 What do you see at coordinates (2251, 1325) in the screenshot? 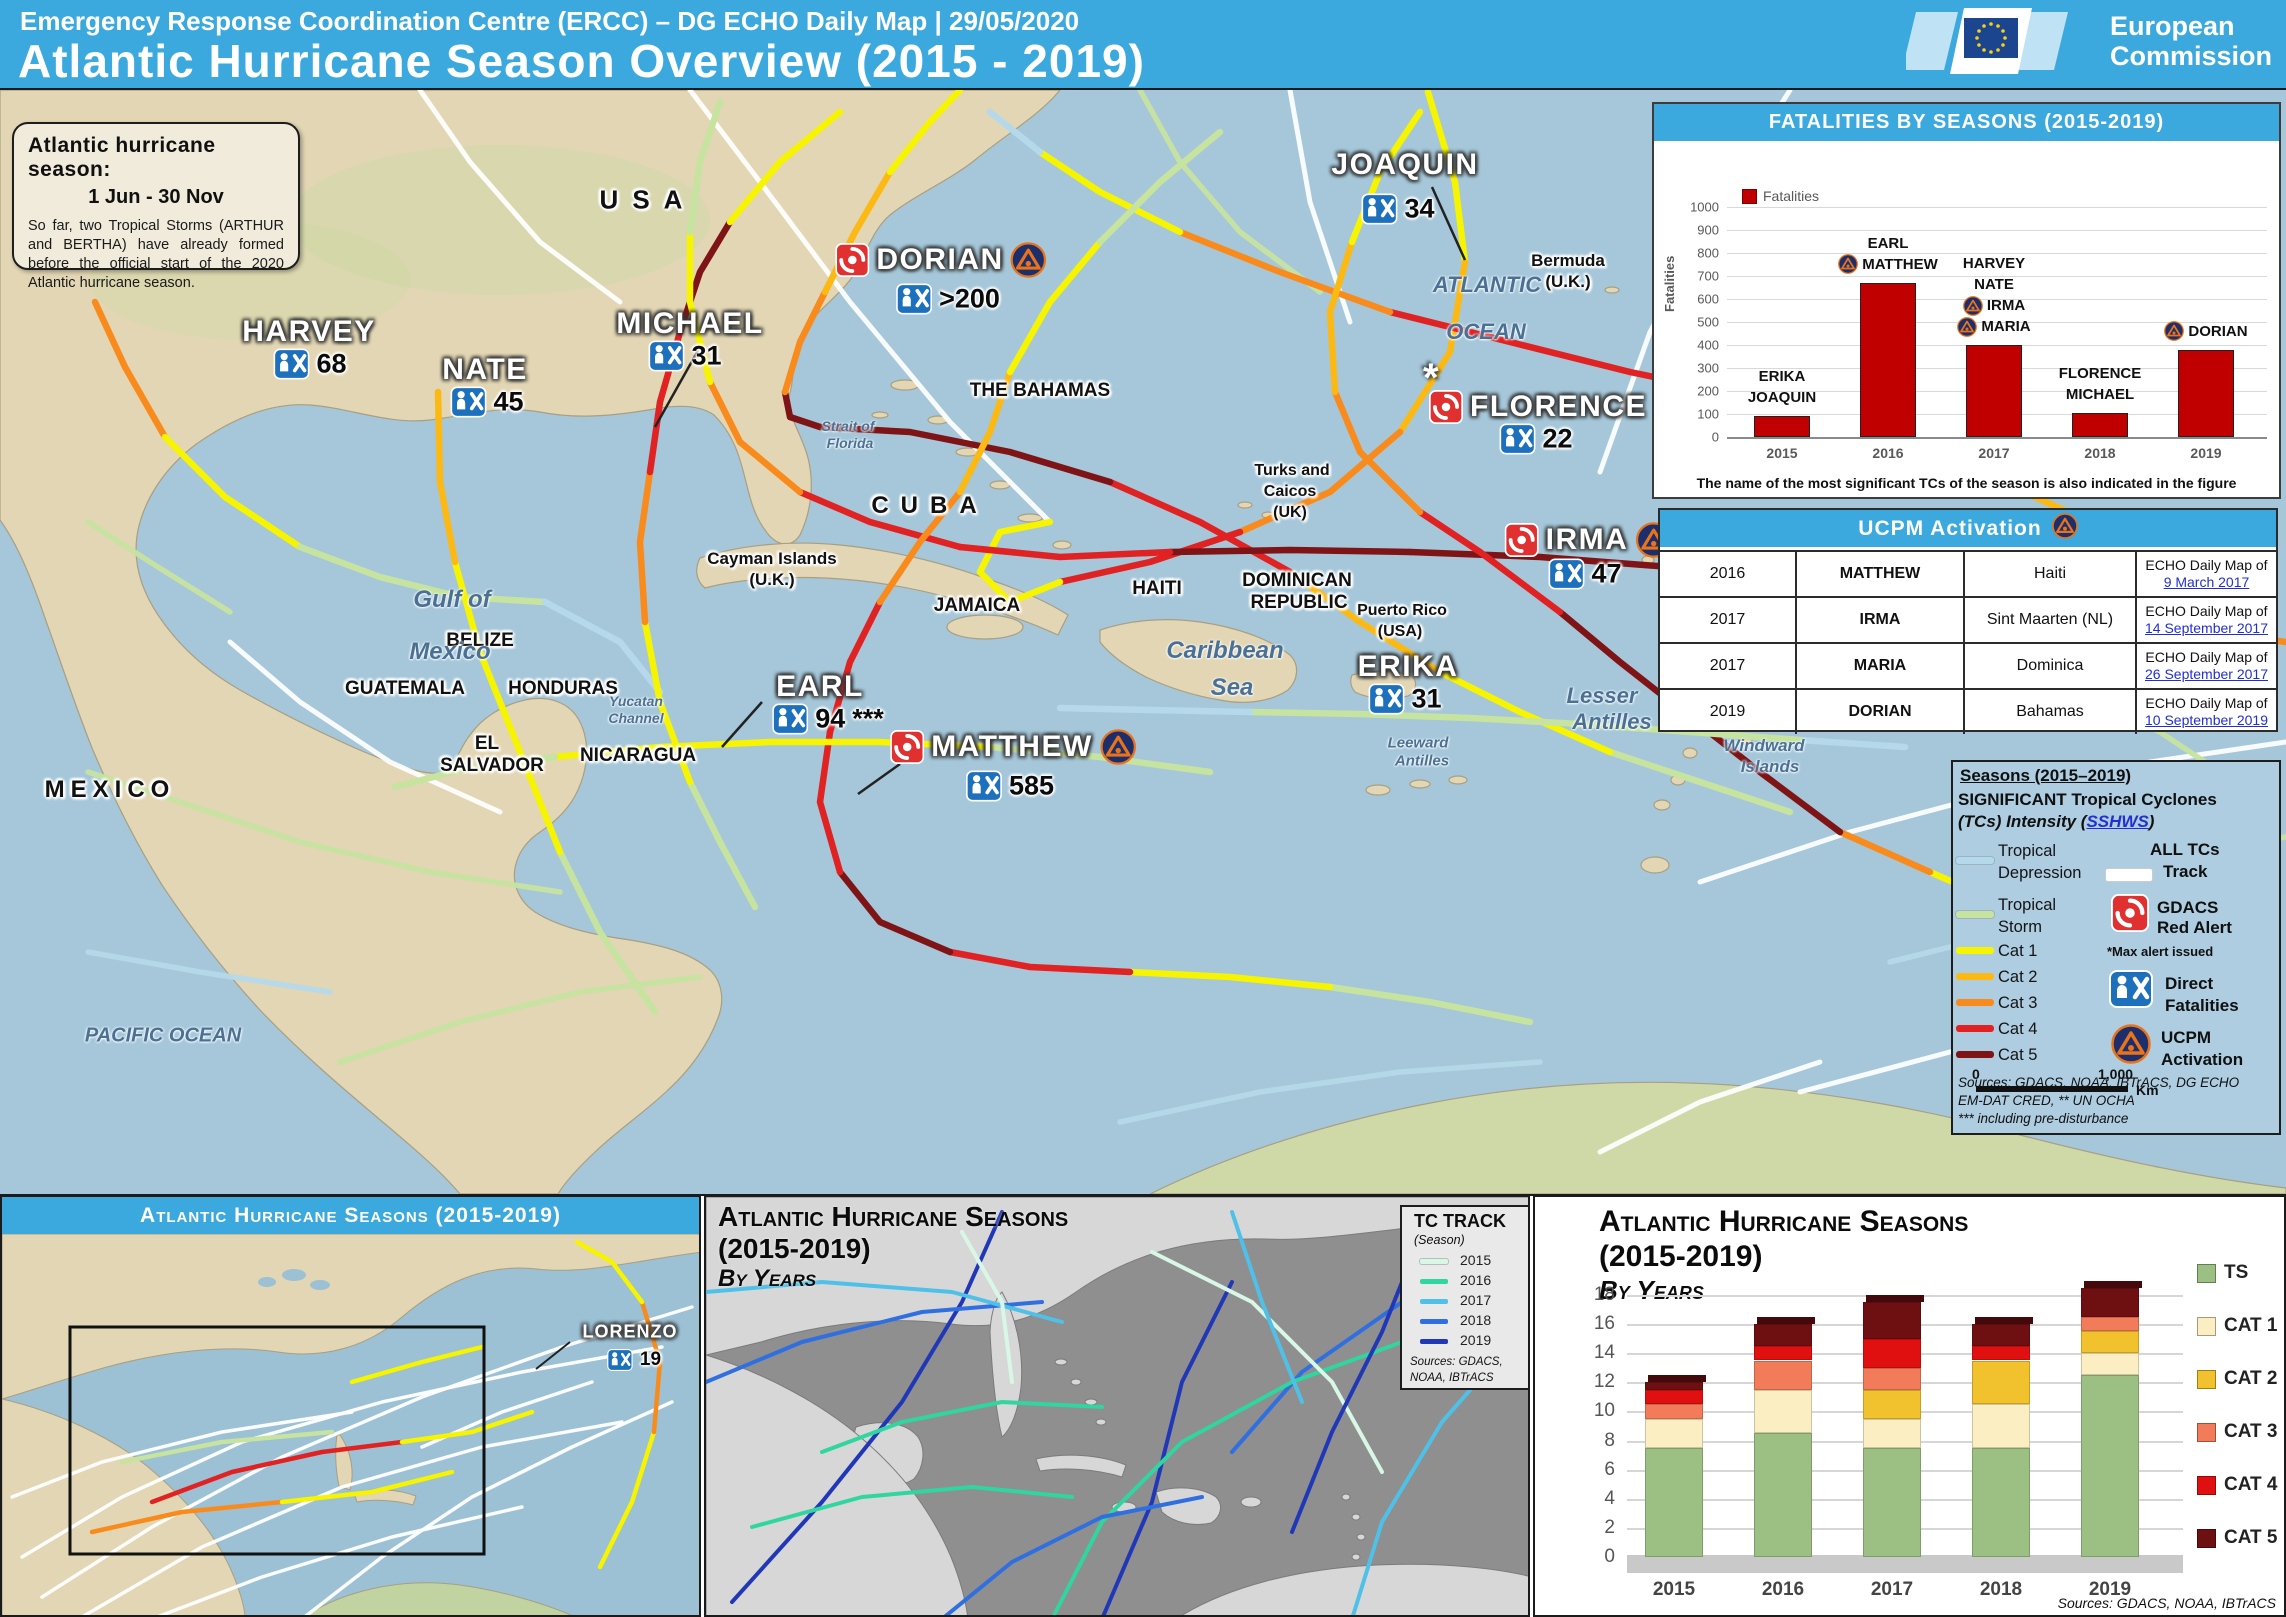
I see `legend-label: CAT 1` at bounding box center [2251, 1325].